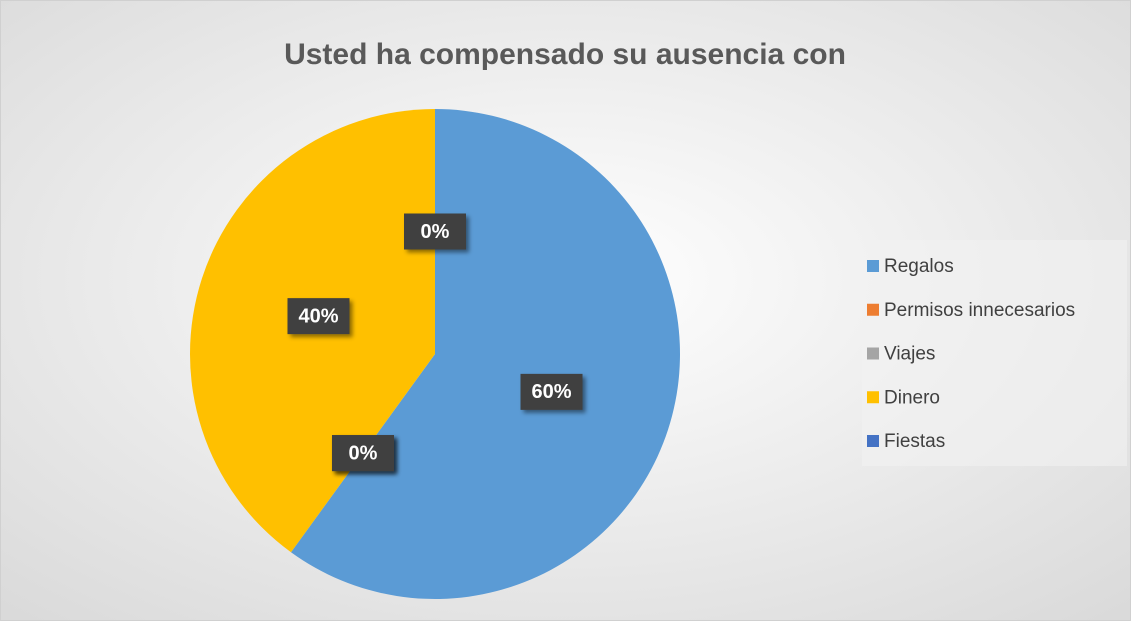 The height and width of the screenshot is (621, 1131). Describe the element at coordinates (914, 441) in the screenshot. I see `legend-label: Fiestas` at that location.